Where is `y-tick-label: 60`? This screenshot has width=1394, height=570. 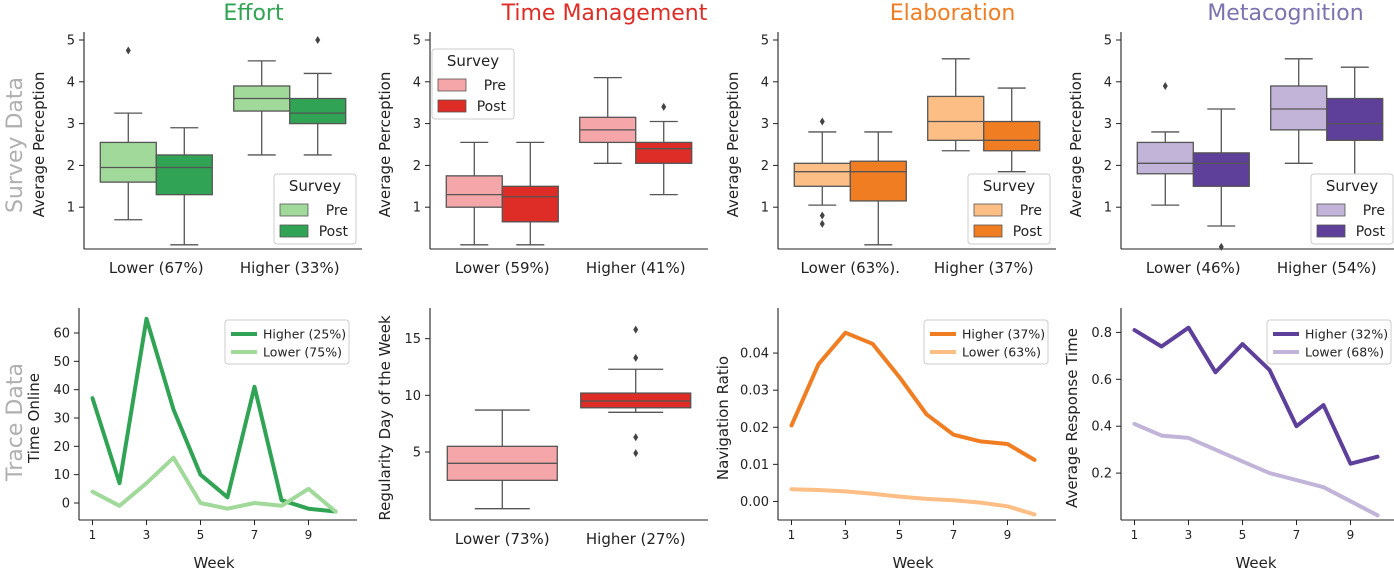 y-tick-label: 60 is located at coordinates (61, 334).